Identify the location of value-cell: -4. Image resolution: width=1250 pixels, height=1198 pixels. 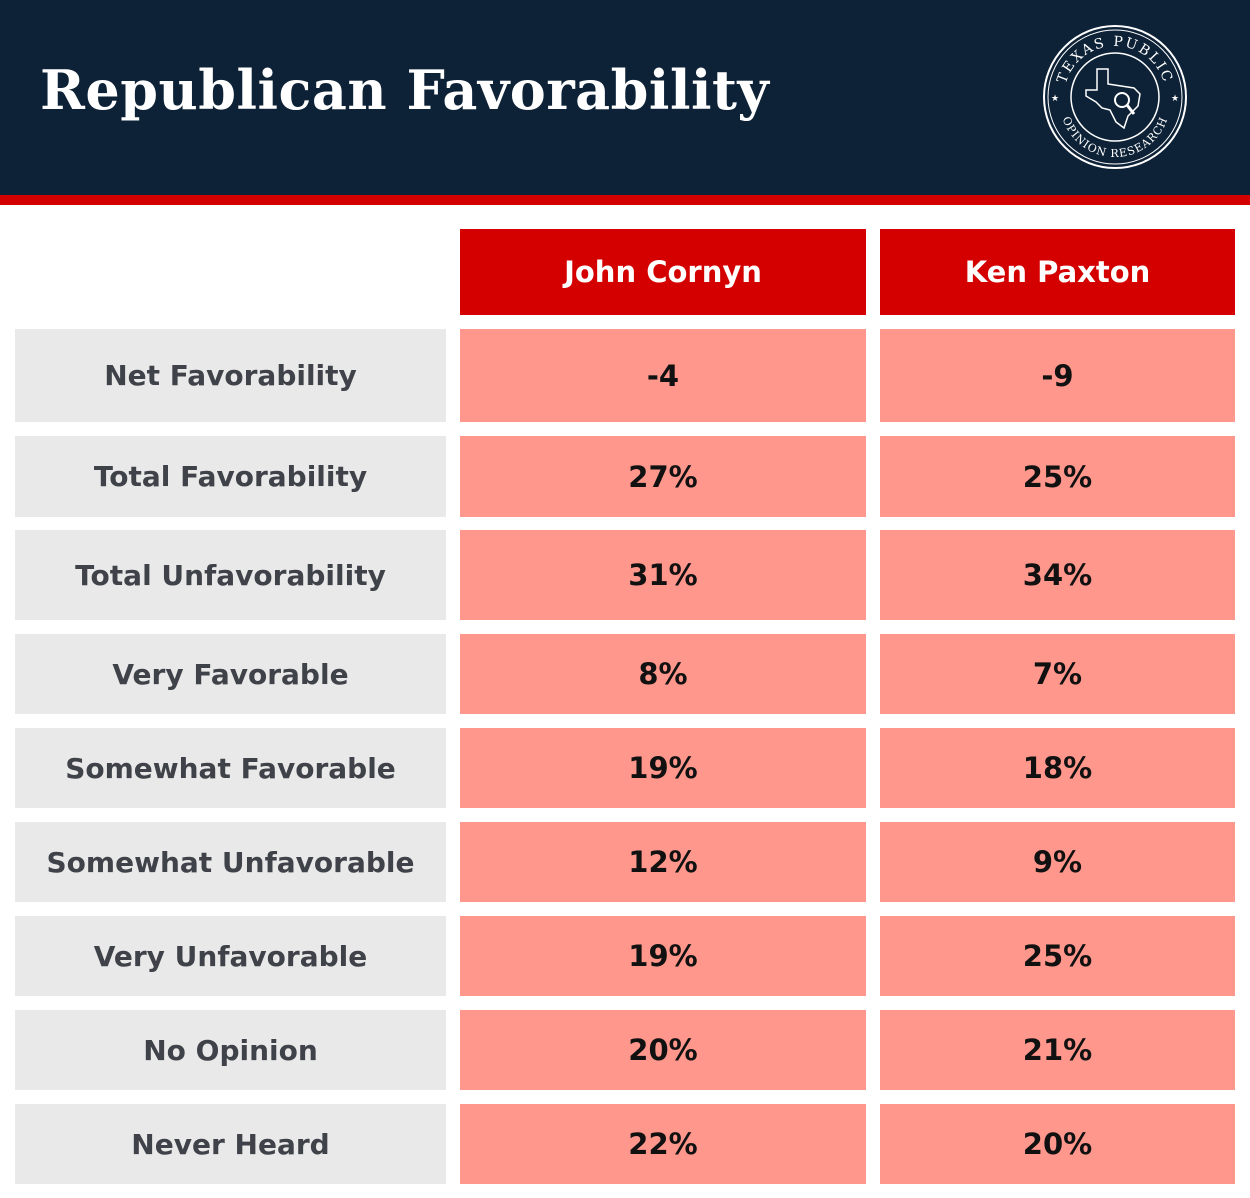
(663, 375).